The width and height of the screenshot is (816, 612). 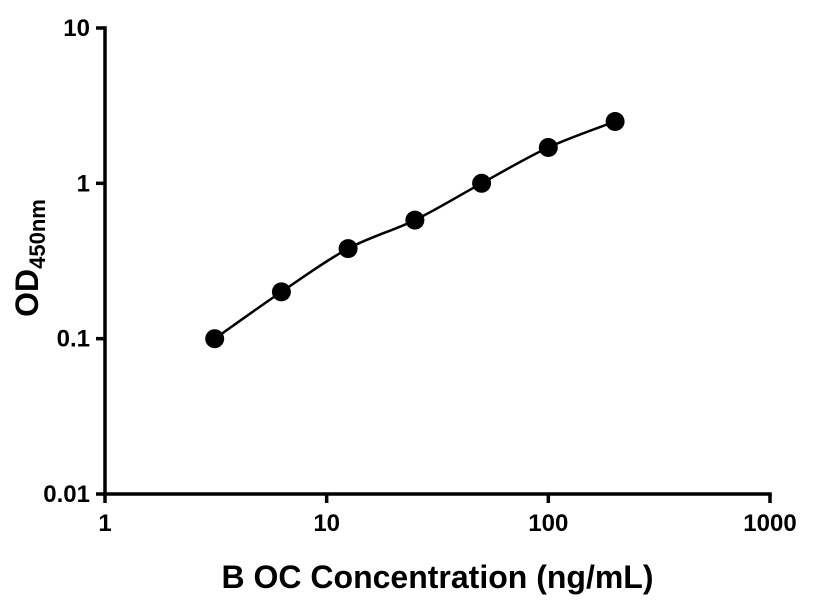 I want to click on y-tick-label: 0.01, so click(x=66, y=494).